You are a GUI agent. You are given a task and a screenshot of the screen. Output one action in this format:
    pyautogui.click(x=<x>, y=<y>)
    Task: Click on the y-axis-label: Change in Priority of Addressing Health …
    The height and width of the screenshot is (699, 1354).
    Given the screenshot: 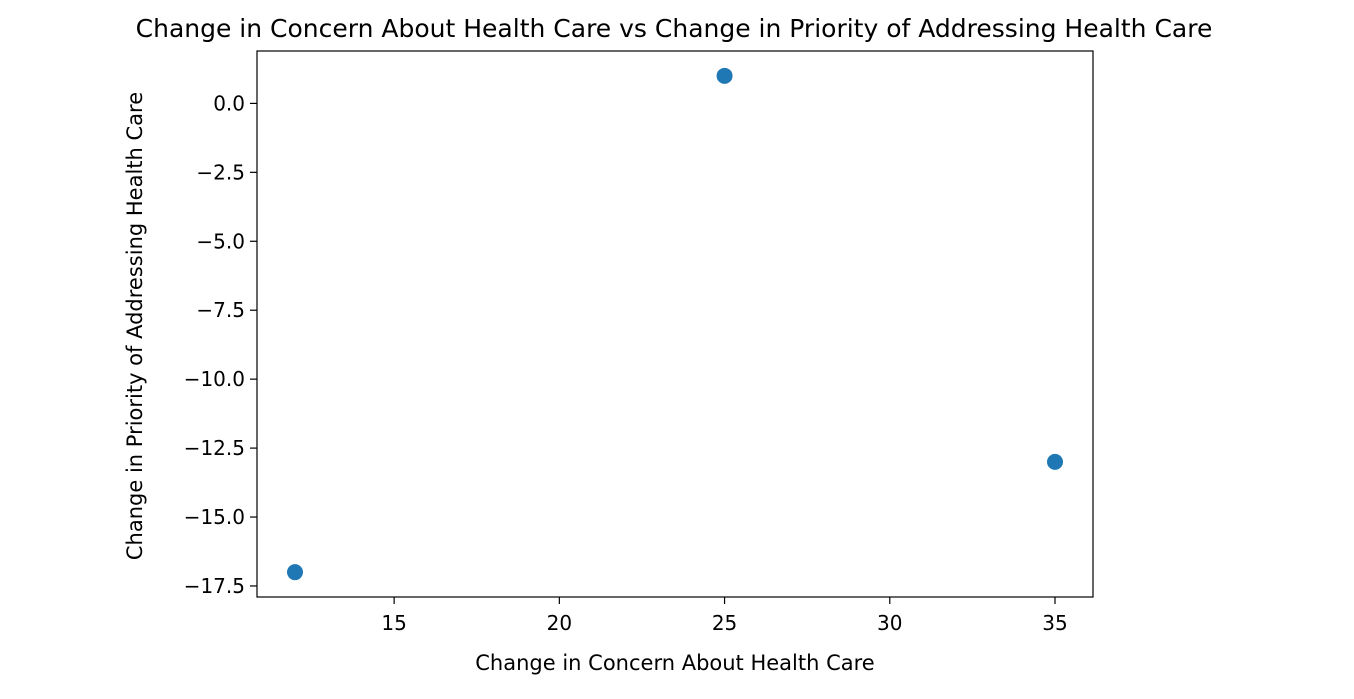 What is the action you would take?
    pyautogui.click(x=135, y=326)
    